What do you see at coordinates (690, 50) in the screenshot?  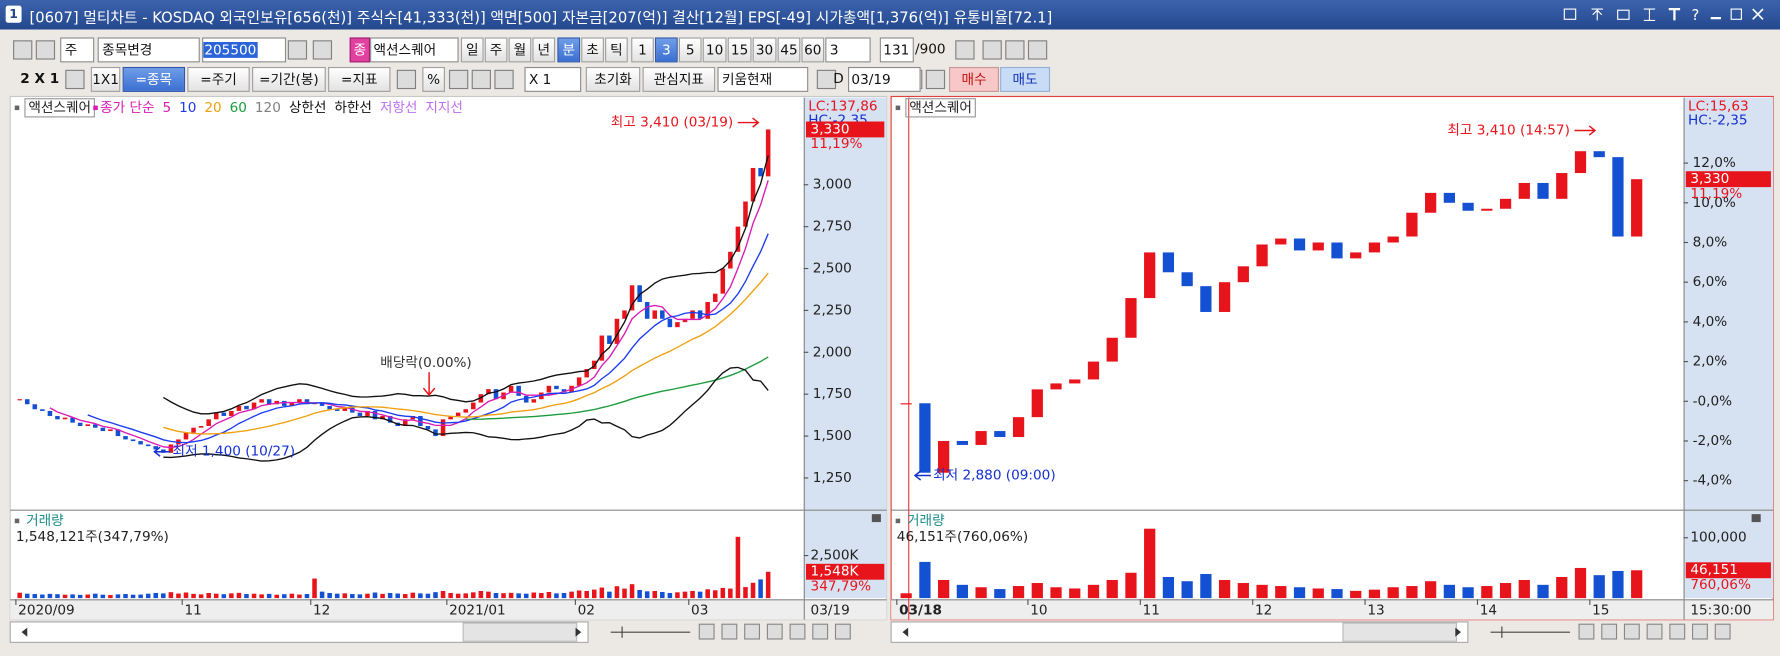 I see `toolbar-button: 5` at bounding box center [690, 50].